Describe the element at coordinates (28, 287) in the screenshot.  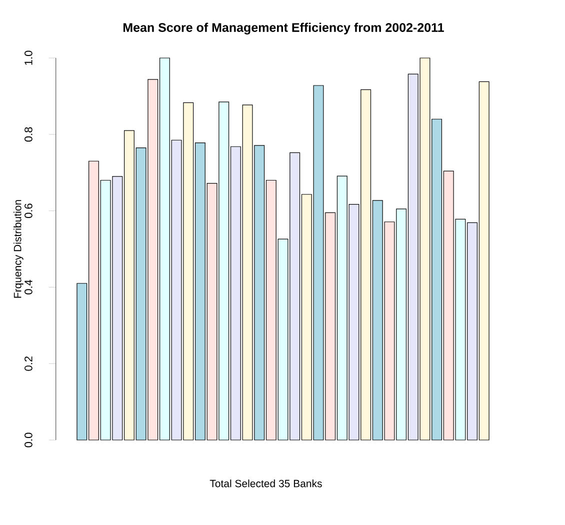
I see `y-tick-label: 0.4` at that location.